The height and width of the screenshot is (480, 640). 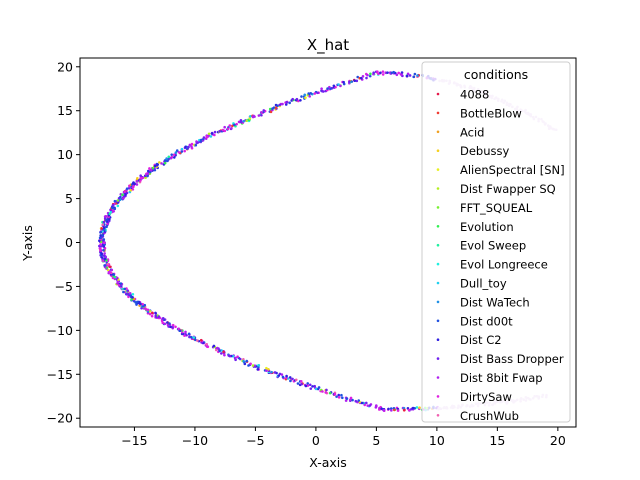 I want to click on y-tick-label: 15, so click(x=65, y=110).